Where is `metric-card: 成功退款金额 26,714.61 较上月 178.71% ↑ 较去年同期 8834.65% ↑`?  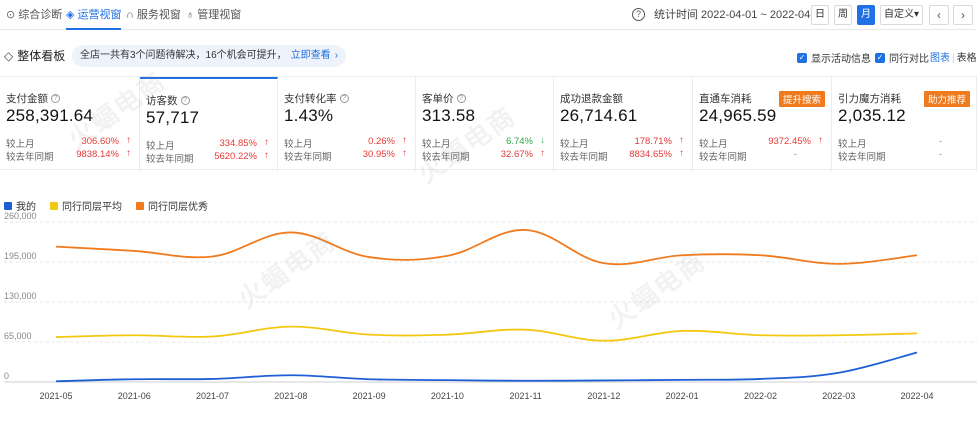
metric-card: 成功退款金额 26,714.61 较上月 178.71% ↑ 较去年同期 8834.65% ↑ is located at coordinates (623, 124).